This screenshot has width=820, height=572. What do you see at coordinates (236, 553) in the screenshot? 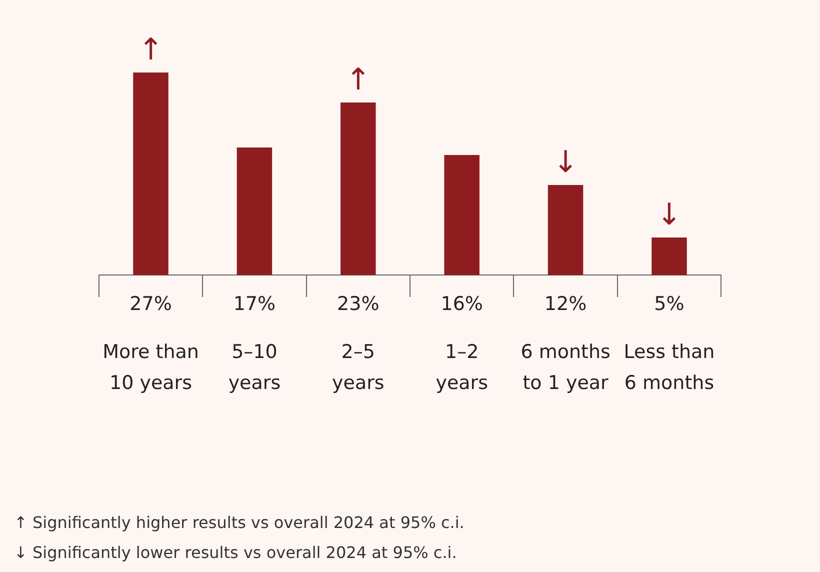
I see `text: ↓ Significantly lower results vs overall 2024 at 95% c.i.` at bounding box center [236, 553].